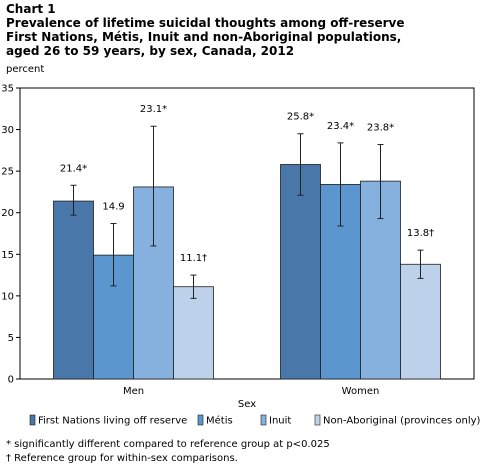  I want to click on y-axis-label: percent, so click(25, 69).